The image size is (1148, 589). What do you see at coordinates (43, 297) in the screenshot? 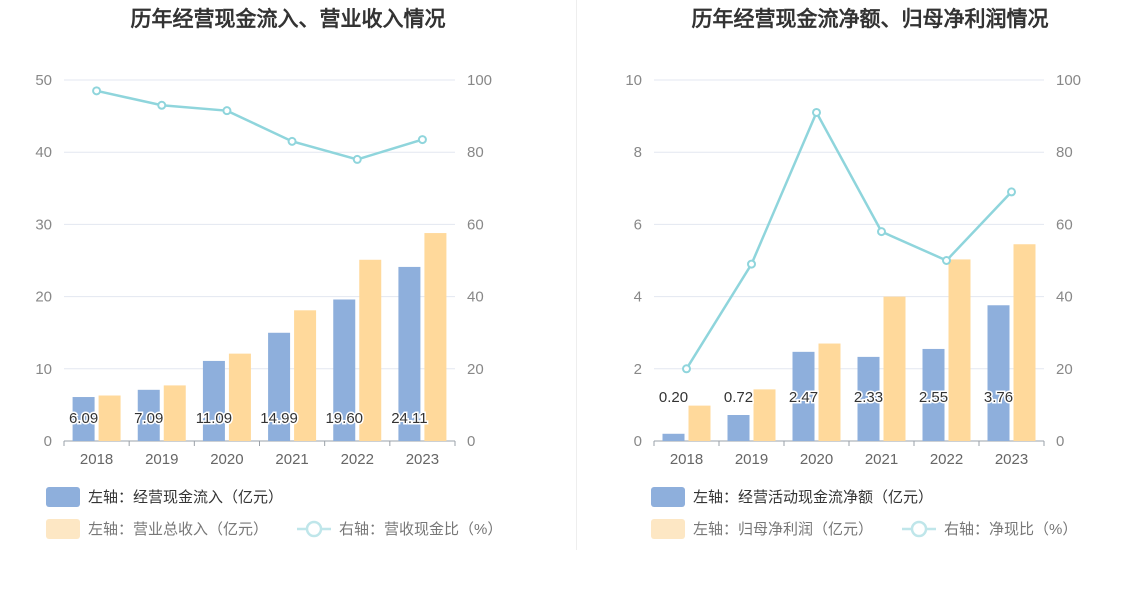
I see `y-left-tick-label: 20` at bounding box center [43, 297].